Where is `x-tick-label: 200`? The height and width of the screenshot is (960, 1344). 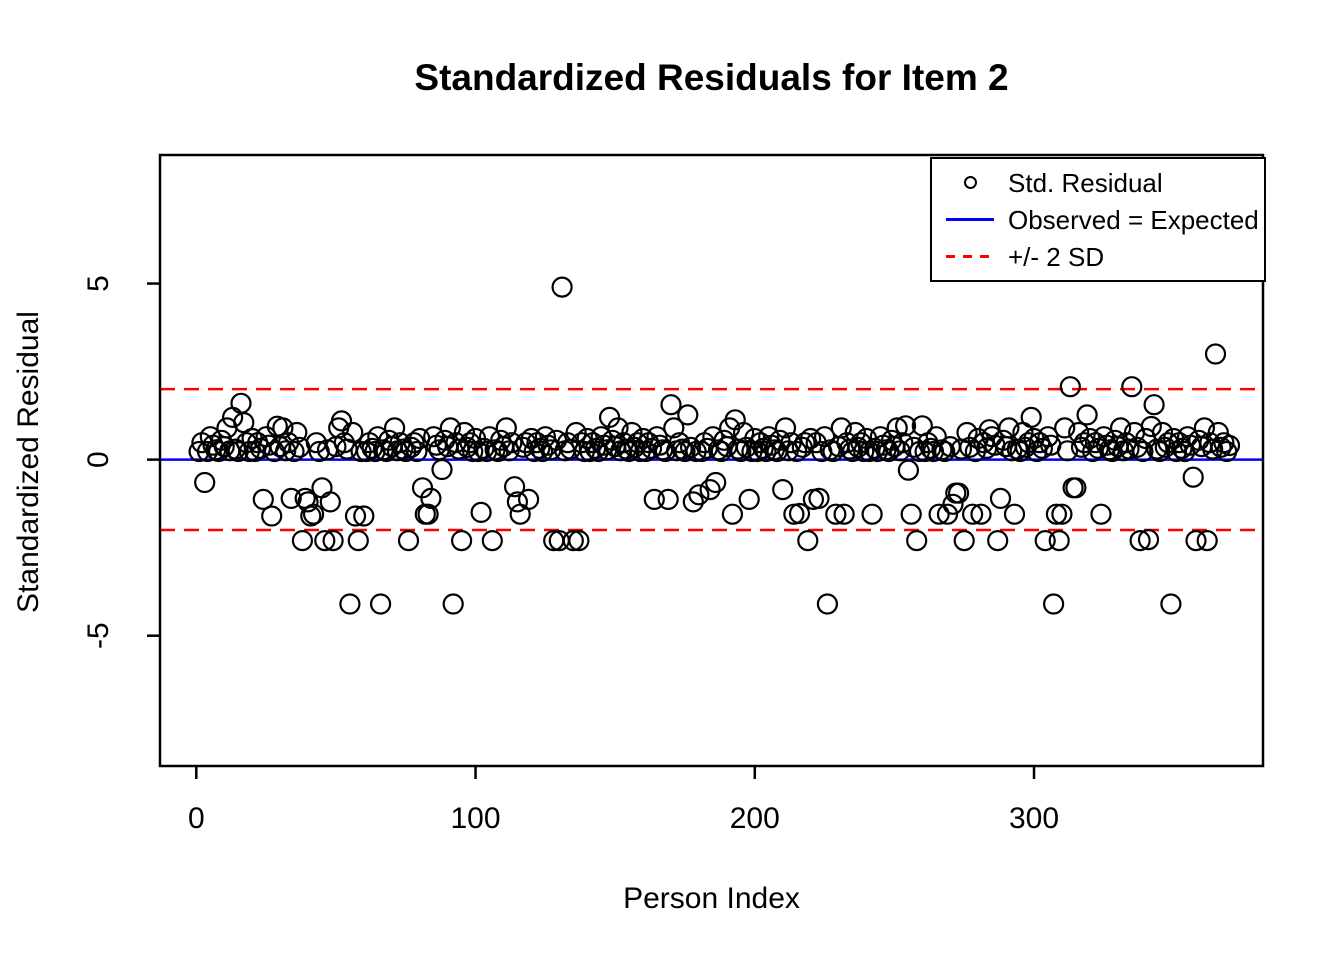
x-tick-label: 200 is located at coordinates (755, 818).